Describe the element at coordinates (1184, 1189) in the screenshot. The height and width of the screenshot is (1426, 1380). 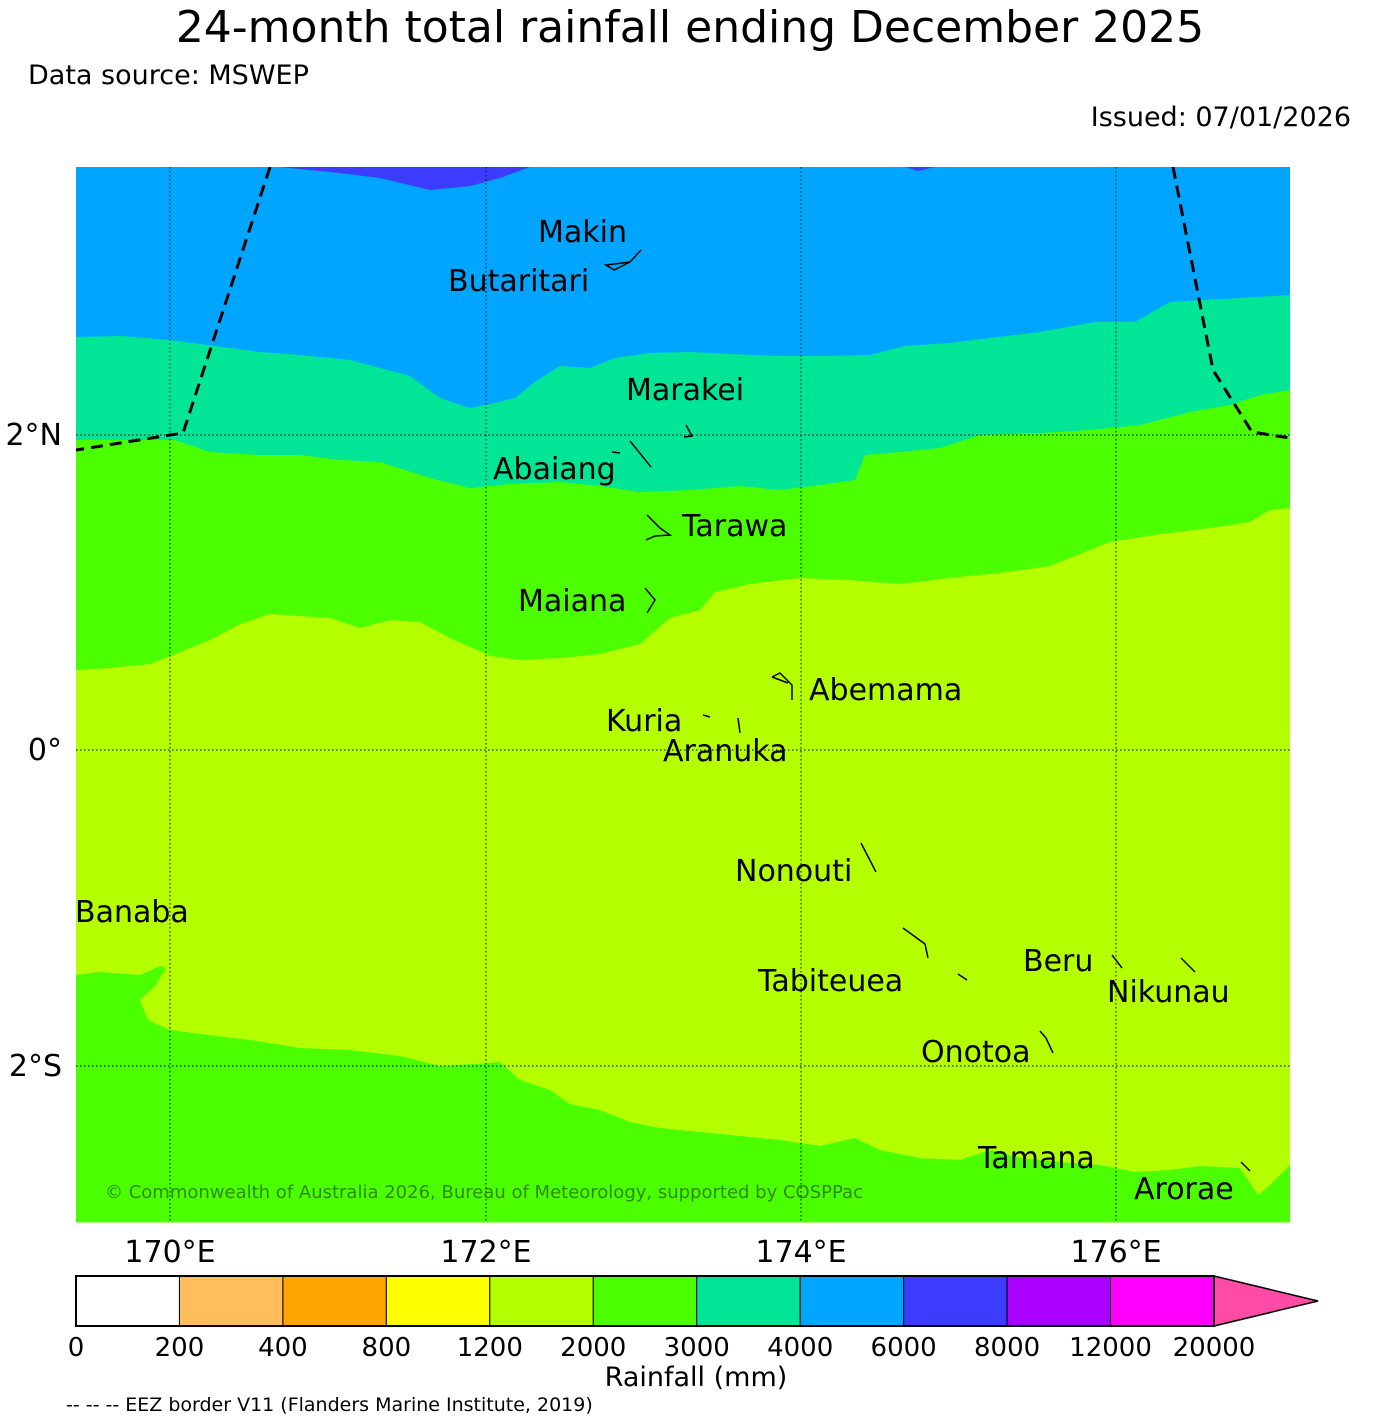
I see `label-arorae: Arorae` at that location.